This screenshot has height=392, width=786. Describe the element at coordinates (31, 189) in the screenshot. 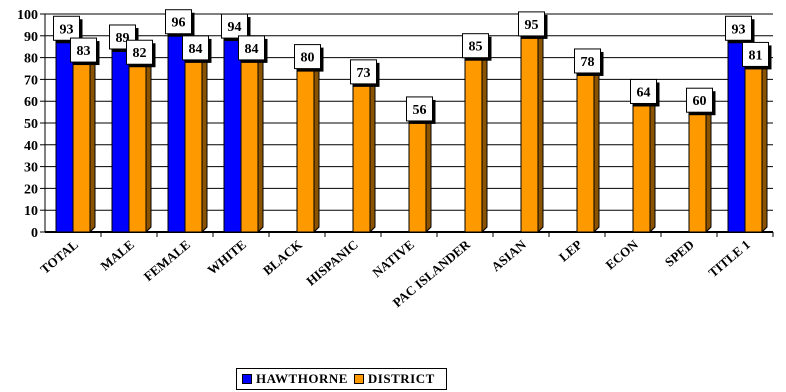

I see `y-tick-label-20: 20` at that location.